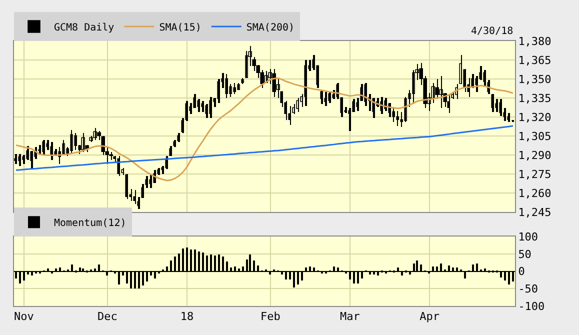 The height and width of the screenshot is (335, 579). What do you see at coordinates (492, 31) in the screenshot?
I see `text: 4/30/18` at bounding box center [492, 31].